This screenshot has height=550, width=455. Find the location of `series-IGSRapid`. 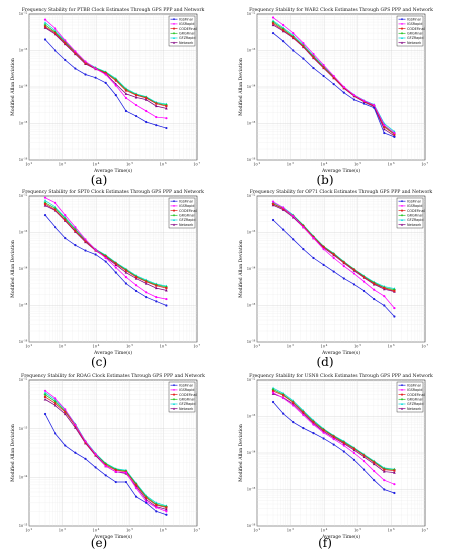

series-IGSRapid is located at coordinates (105, 248).